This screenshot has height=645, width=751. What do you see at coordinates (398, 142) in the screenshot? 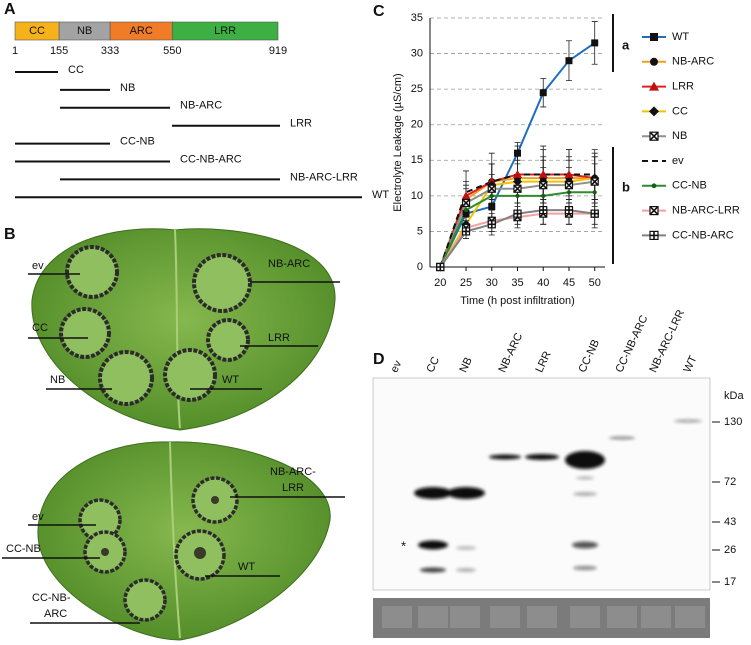
I see `y-axis-label: Electrolyte Leakage (µS/cm)` at bounding box center [398, 142].